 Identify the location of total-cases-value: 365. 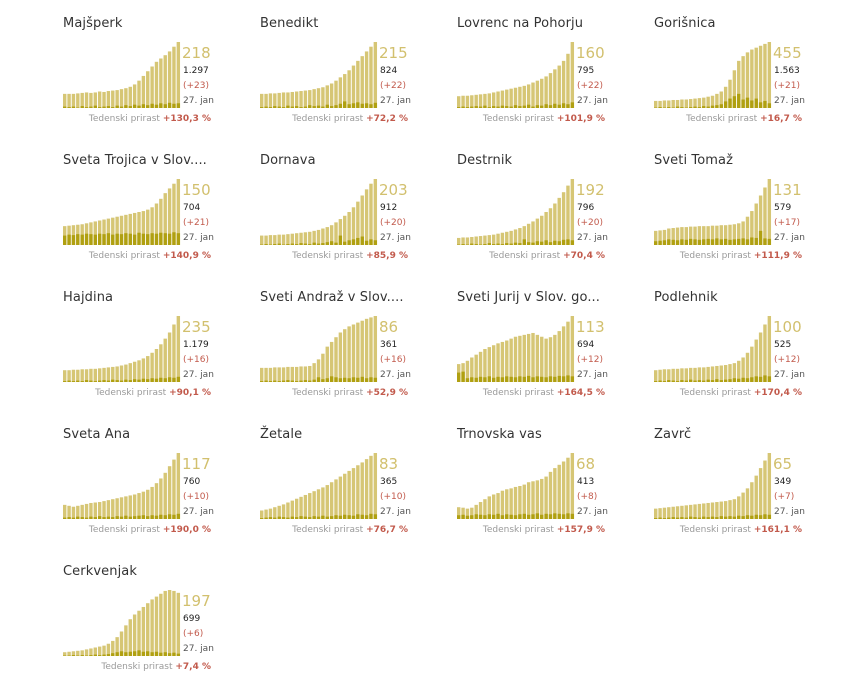
(389, 482).